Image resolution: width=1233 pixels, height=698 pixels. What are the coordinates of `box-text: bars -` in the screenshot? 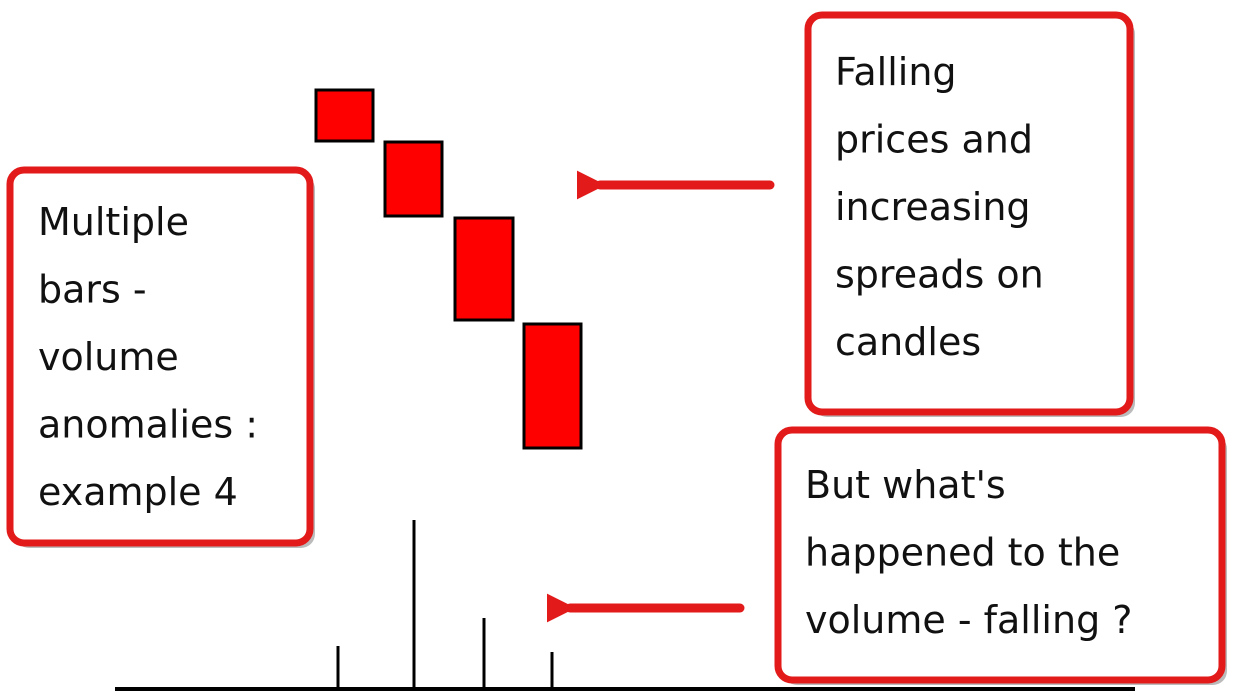 It's located at (92, 290).